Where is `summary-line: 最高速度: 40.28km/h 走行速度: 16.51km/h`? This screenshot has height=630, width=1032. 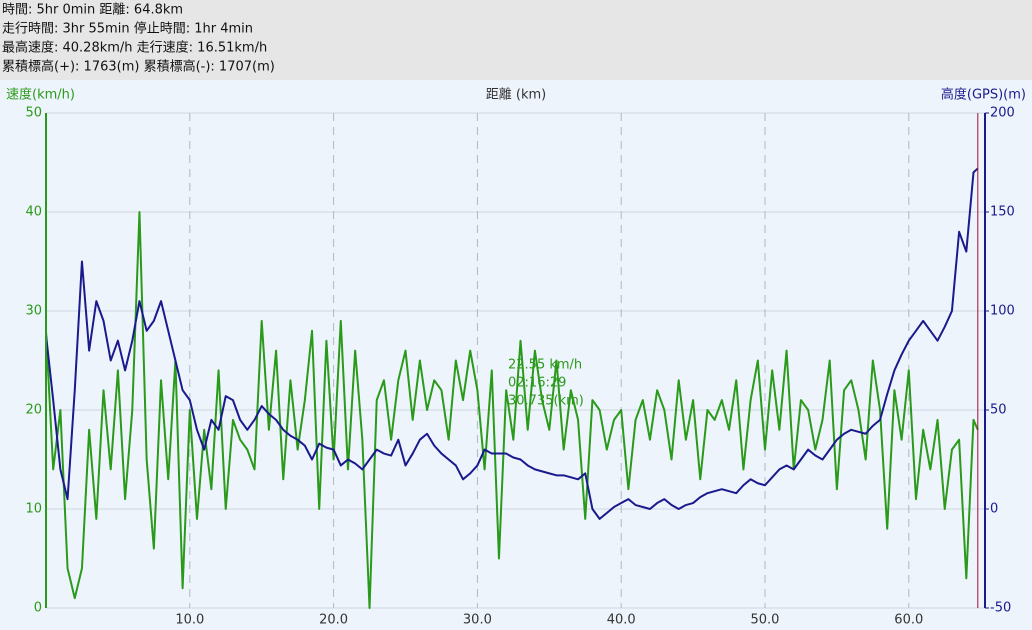 summary-line: 最高速度: 40.28km/h 走行速度: 16.51km/h is located at coordinates (134, 48).